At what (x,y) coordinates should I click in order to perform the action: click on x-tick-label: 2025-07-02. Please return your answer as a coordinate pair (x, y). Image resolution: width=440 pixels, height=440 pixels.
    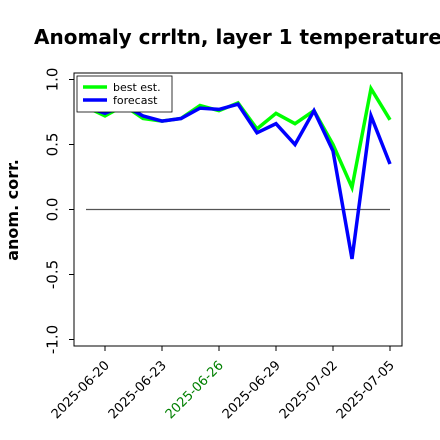
    Looking at the image, I should click on (309, 390).